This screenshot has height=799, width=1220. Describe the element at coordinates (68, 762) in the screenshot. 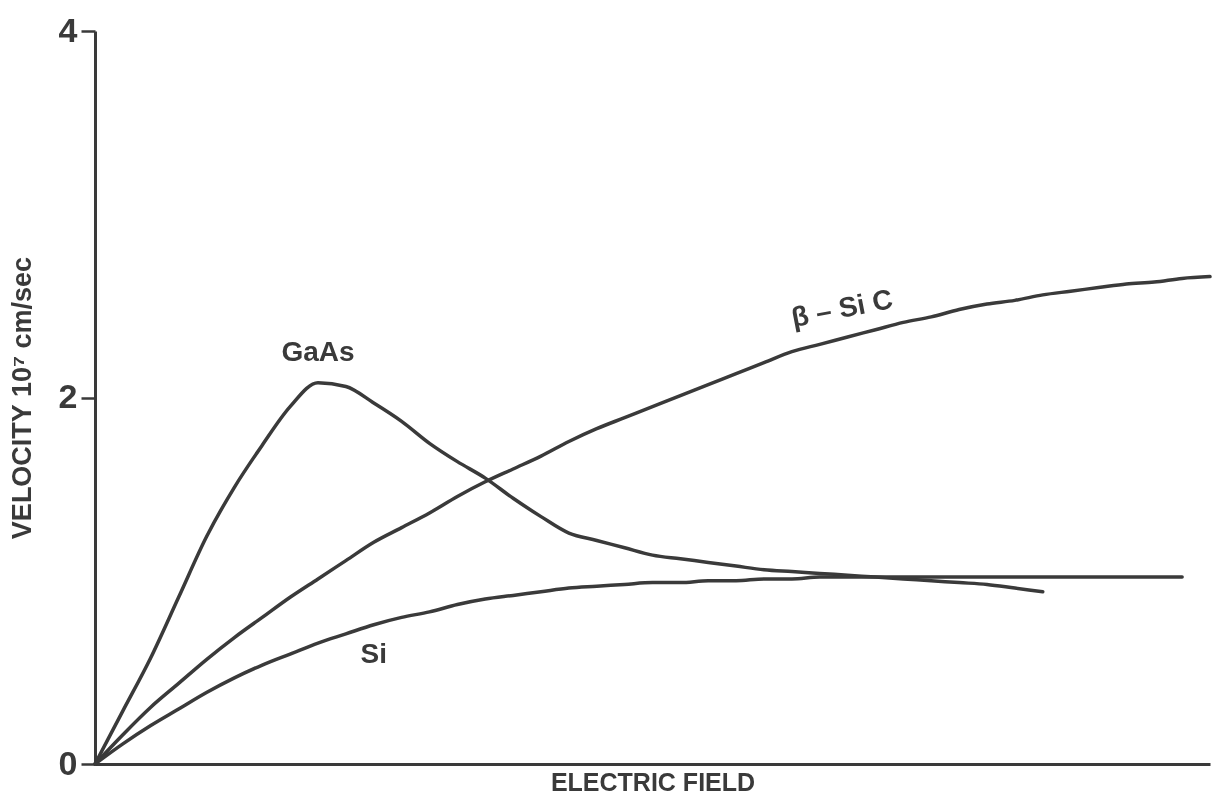

I see `y-tick-label: 0` at that location.